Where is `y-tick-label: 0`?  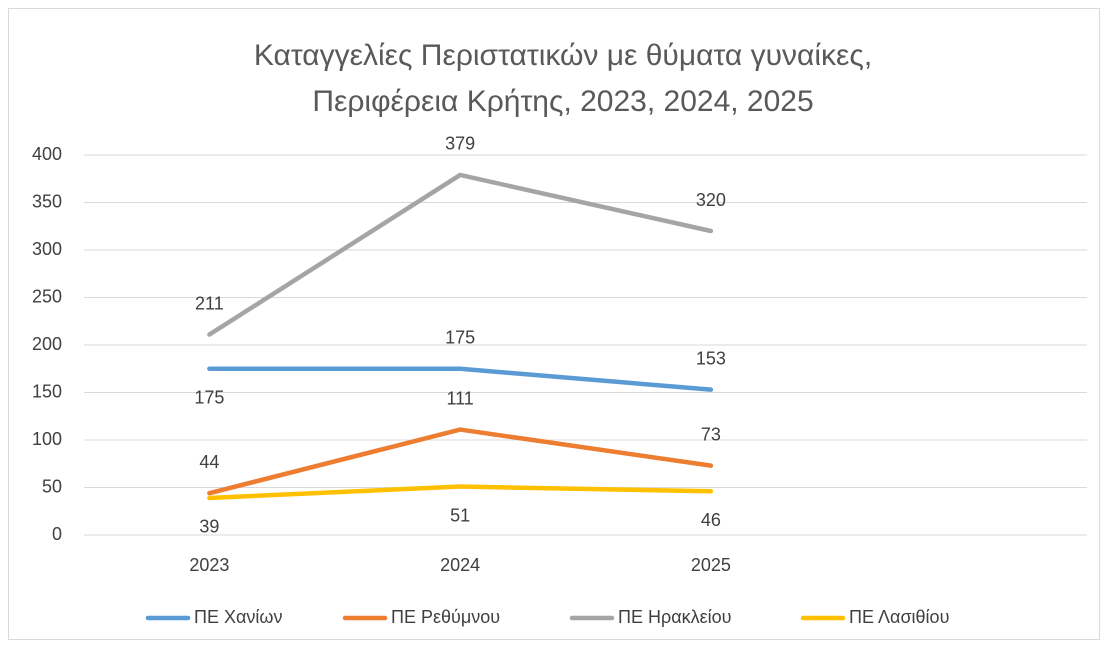 y-tick-label: 0 is located at coordinates (57, 534).